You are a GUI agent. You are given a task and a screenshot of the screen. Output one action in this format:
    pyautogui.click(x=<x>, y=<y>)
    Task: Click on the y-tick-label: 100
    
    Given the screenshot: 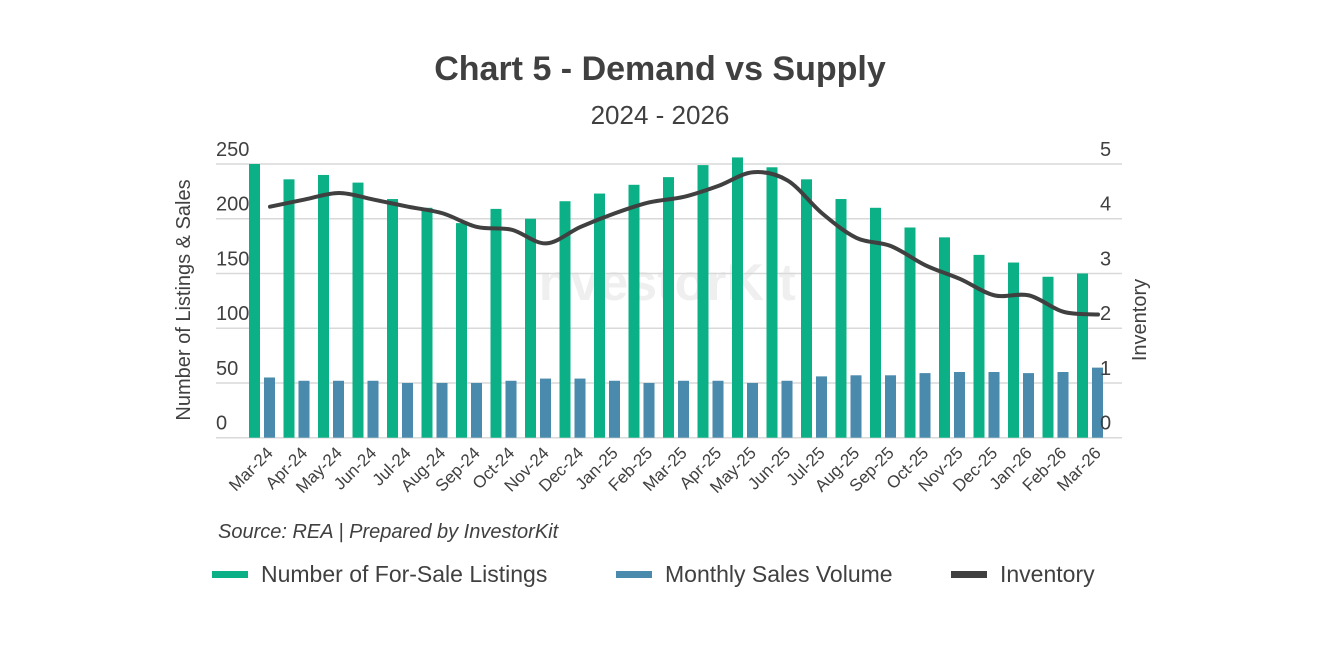 What is the action you would take?
    pyautogui.click(x=232, y=314)
    